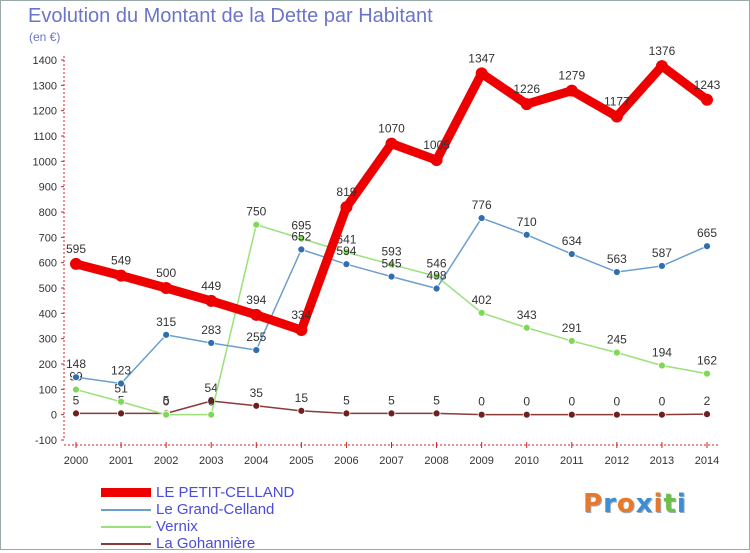 This screenshot has height=553, width=750. Describe the element at coordinates (257, 393) in the screenshot. I see `data-label-la-gohanniere: 35` at that location.